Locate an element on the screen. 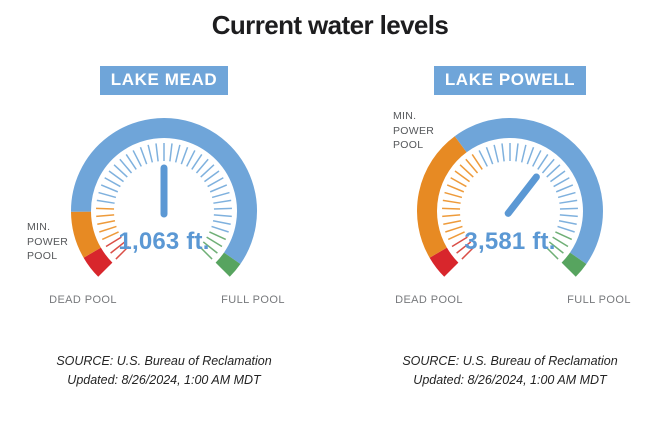 Image resolution: width=660 pixels, height=422 pixels. lake-mead-full-pool-label: FULL POOL is located at coordinates (253, 300).